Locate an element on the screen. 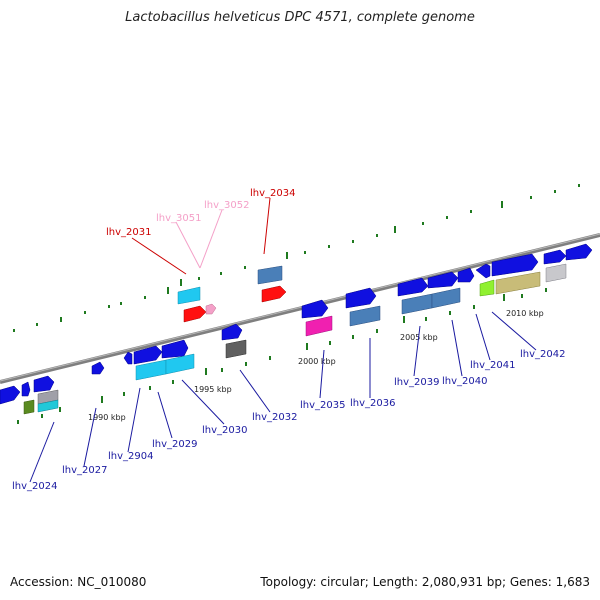  gene-label-lhv-2032: lhv_2032 is located at coordinates (274, 417).